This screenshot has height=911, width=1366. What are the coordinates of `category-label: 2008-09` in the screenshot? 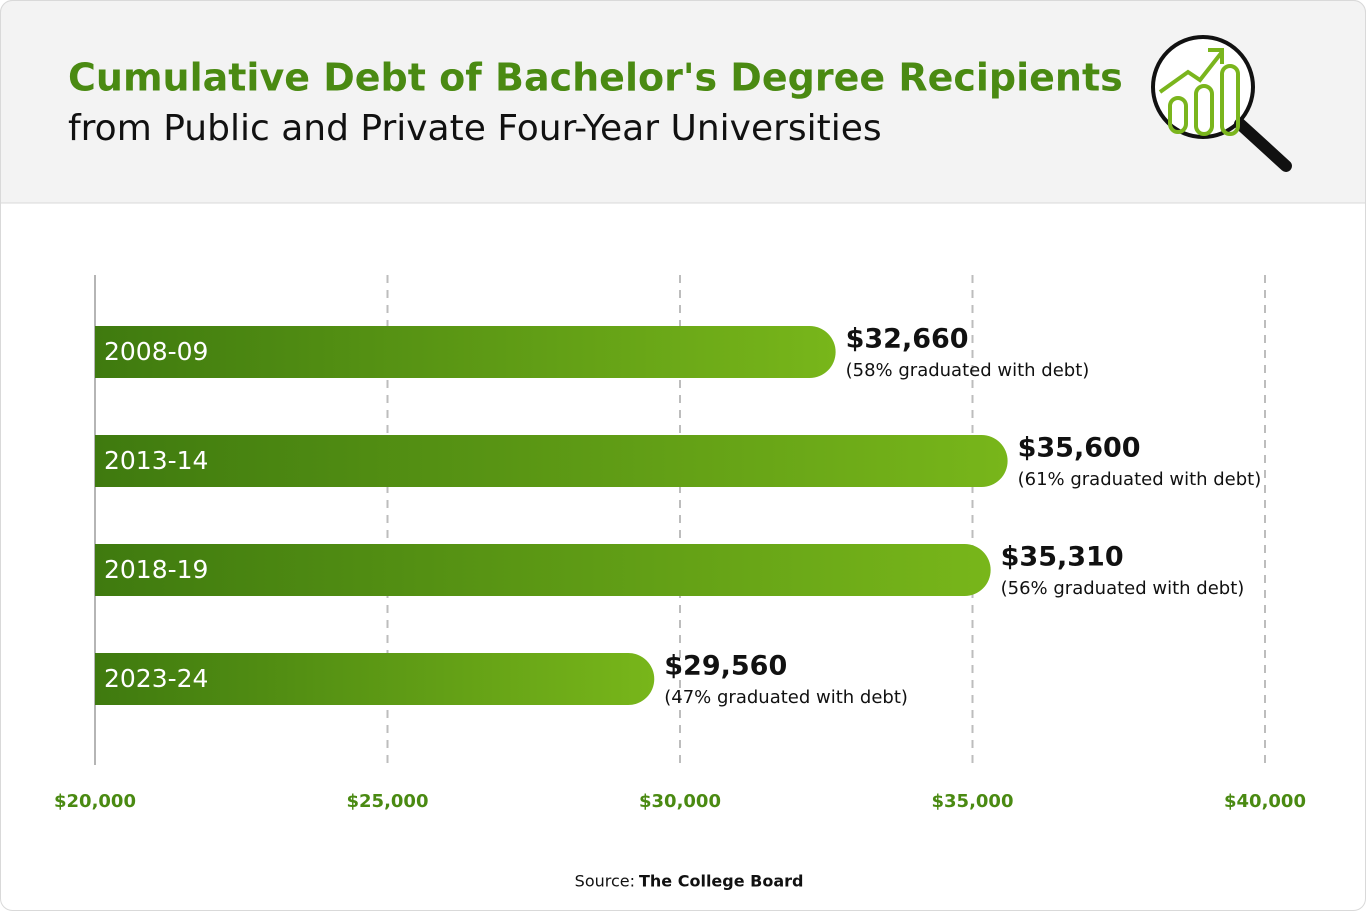 It's located at (156, 351).